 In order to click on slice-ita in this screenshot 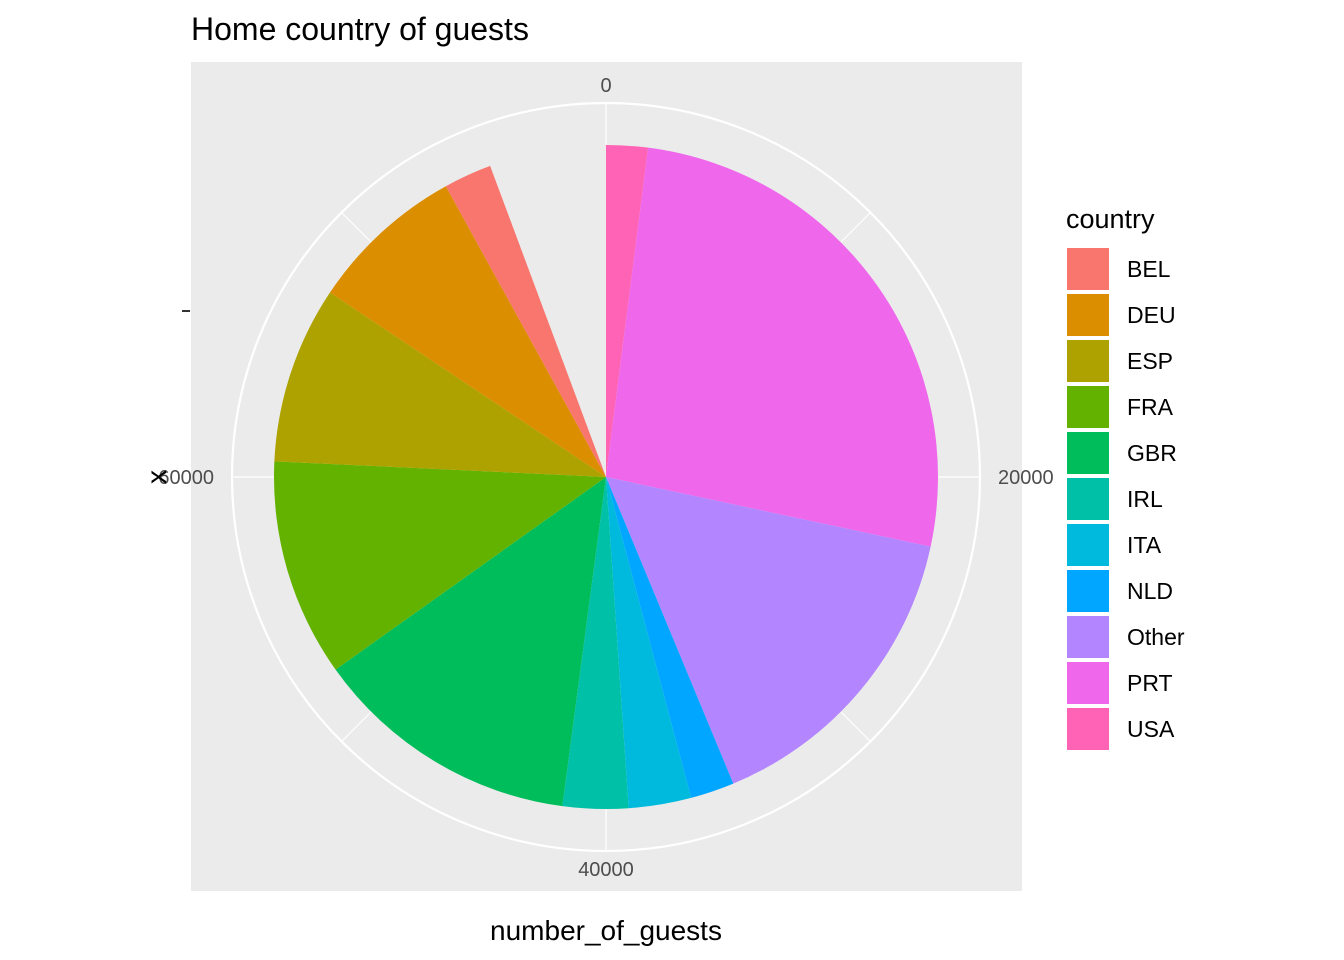, I will do `click(649, 643)`.